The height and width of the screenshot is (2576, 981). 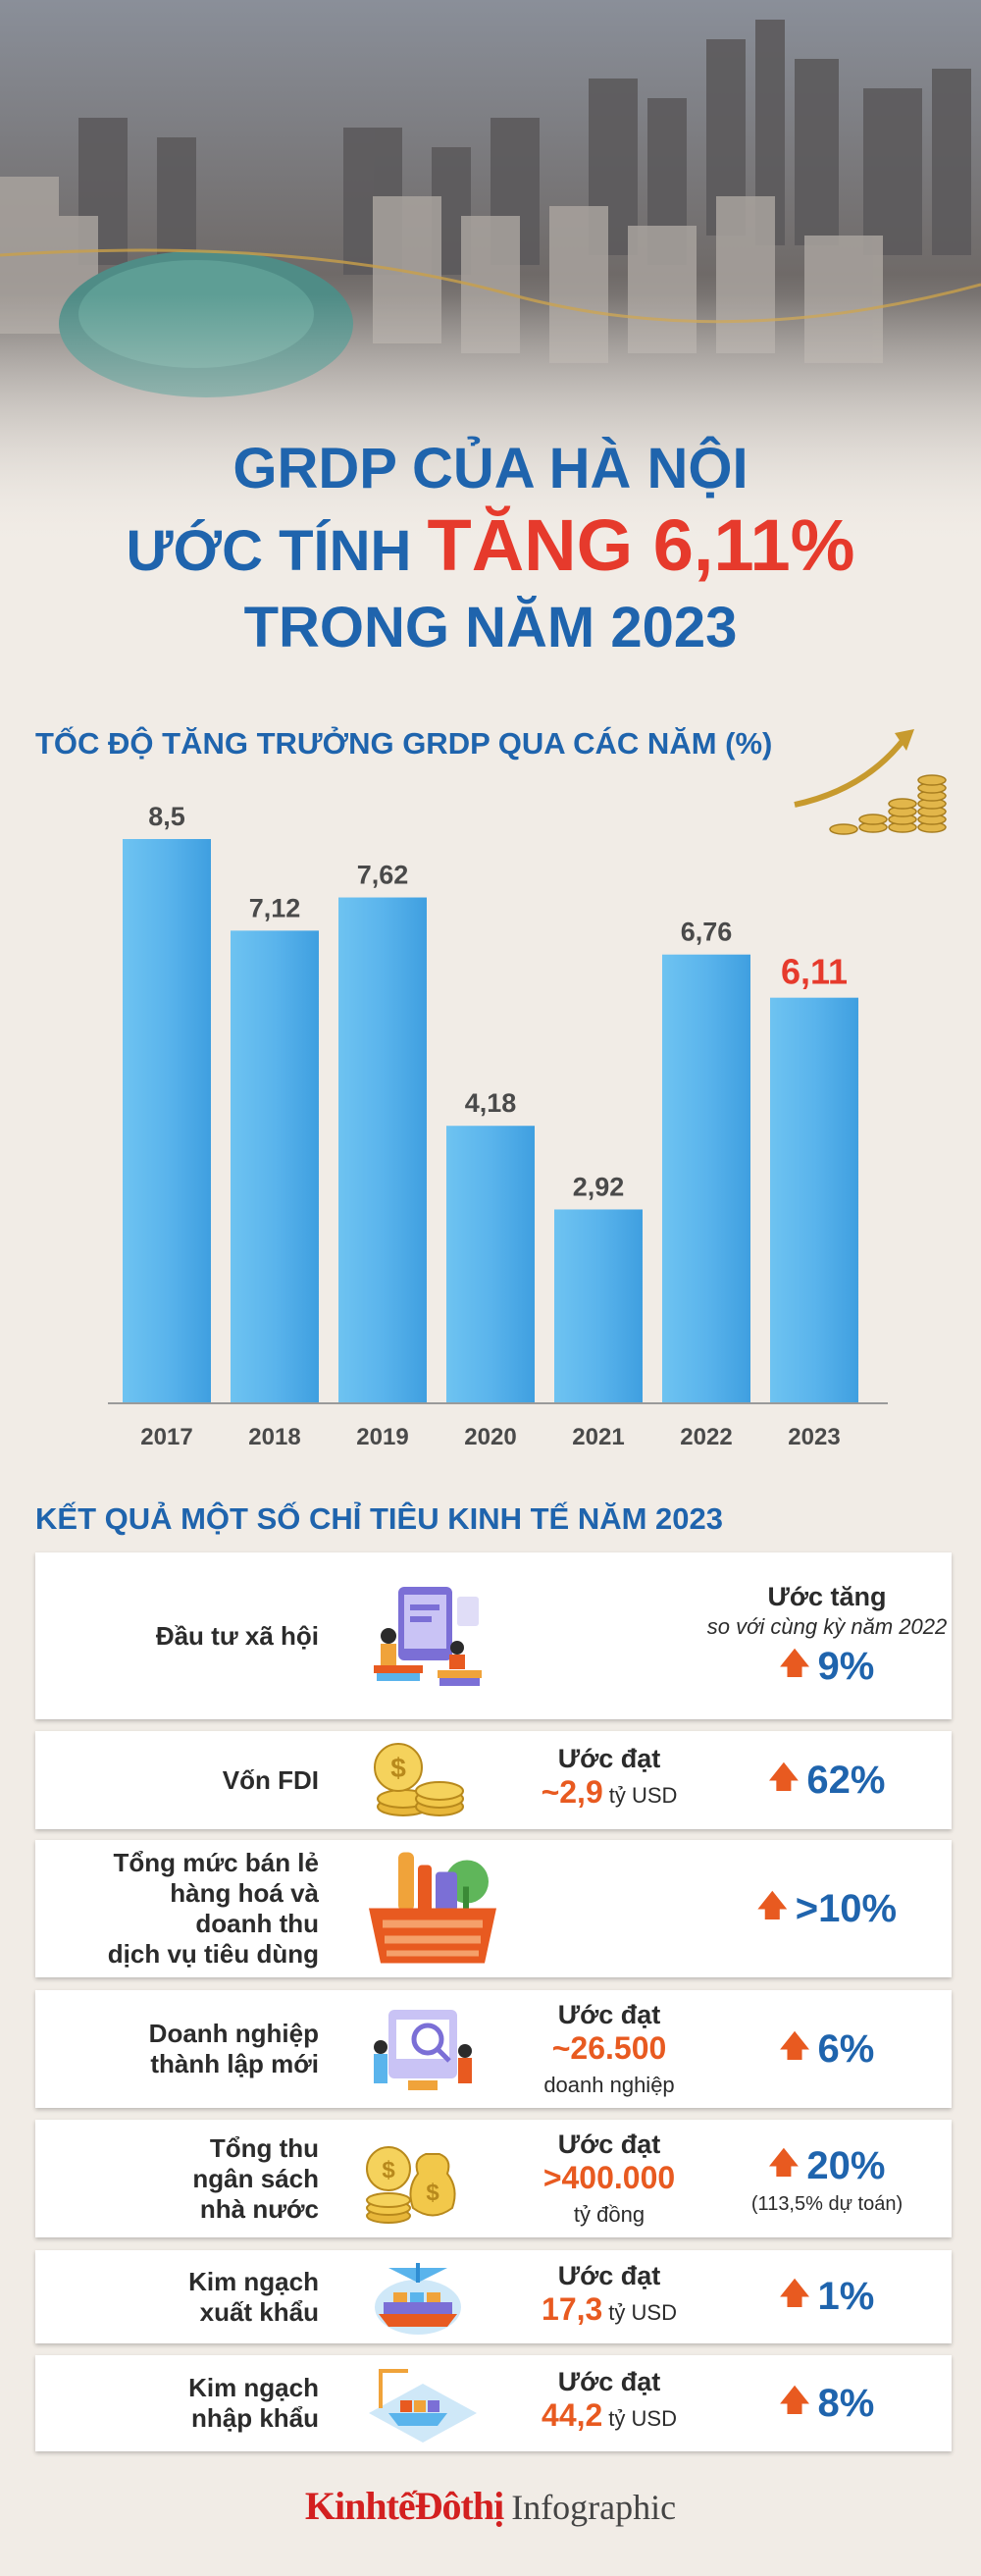 I want to click on indicator-card-fdi: Vốn FDI $ Ước đạt ~2,9 tỷ USD 🡅 62%, so click(x=493, y=1780).